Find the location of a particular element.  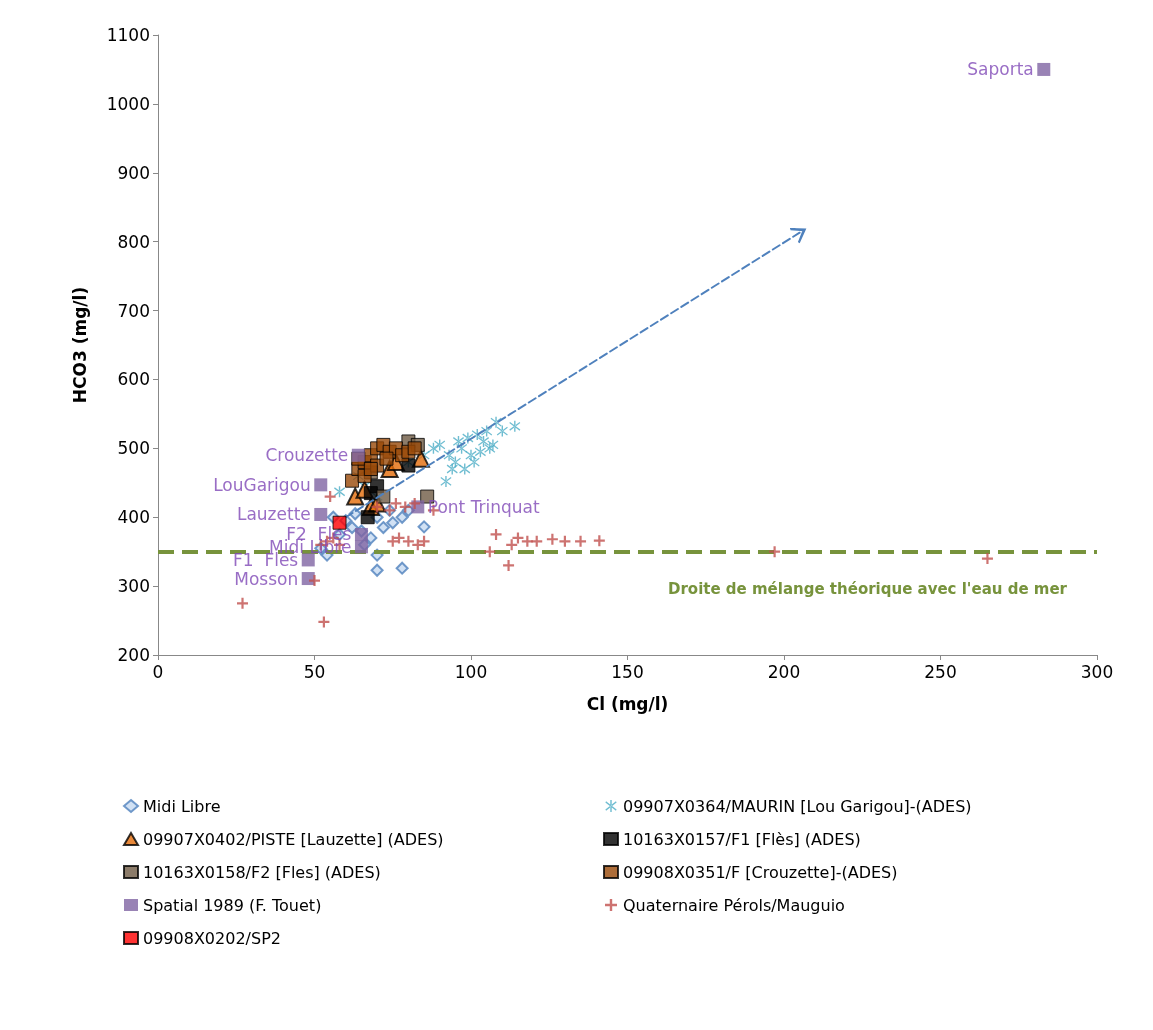

legend-label: Spatial 1989 (F. Touet) is located at coordinates (232, 905).